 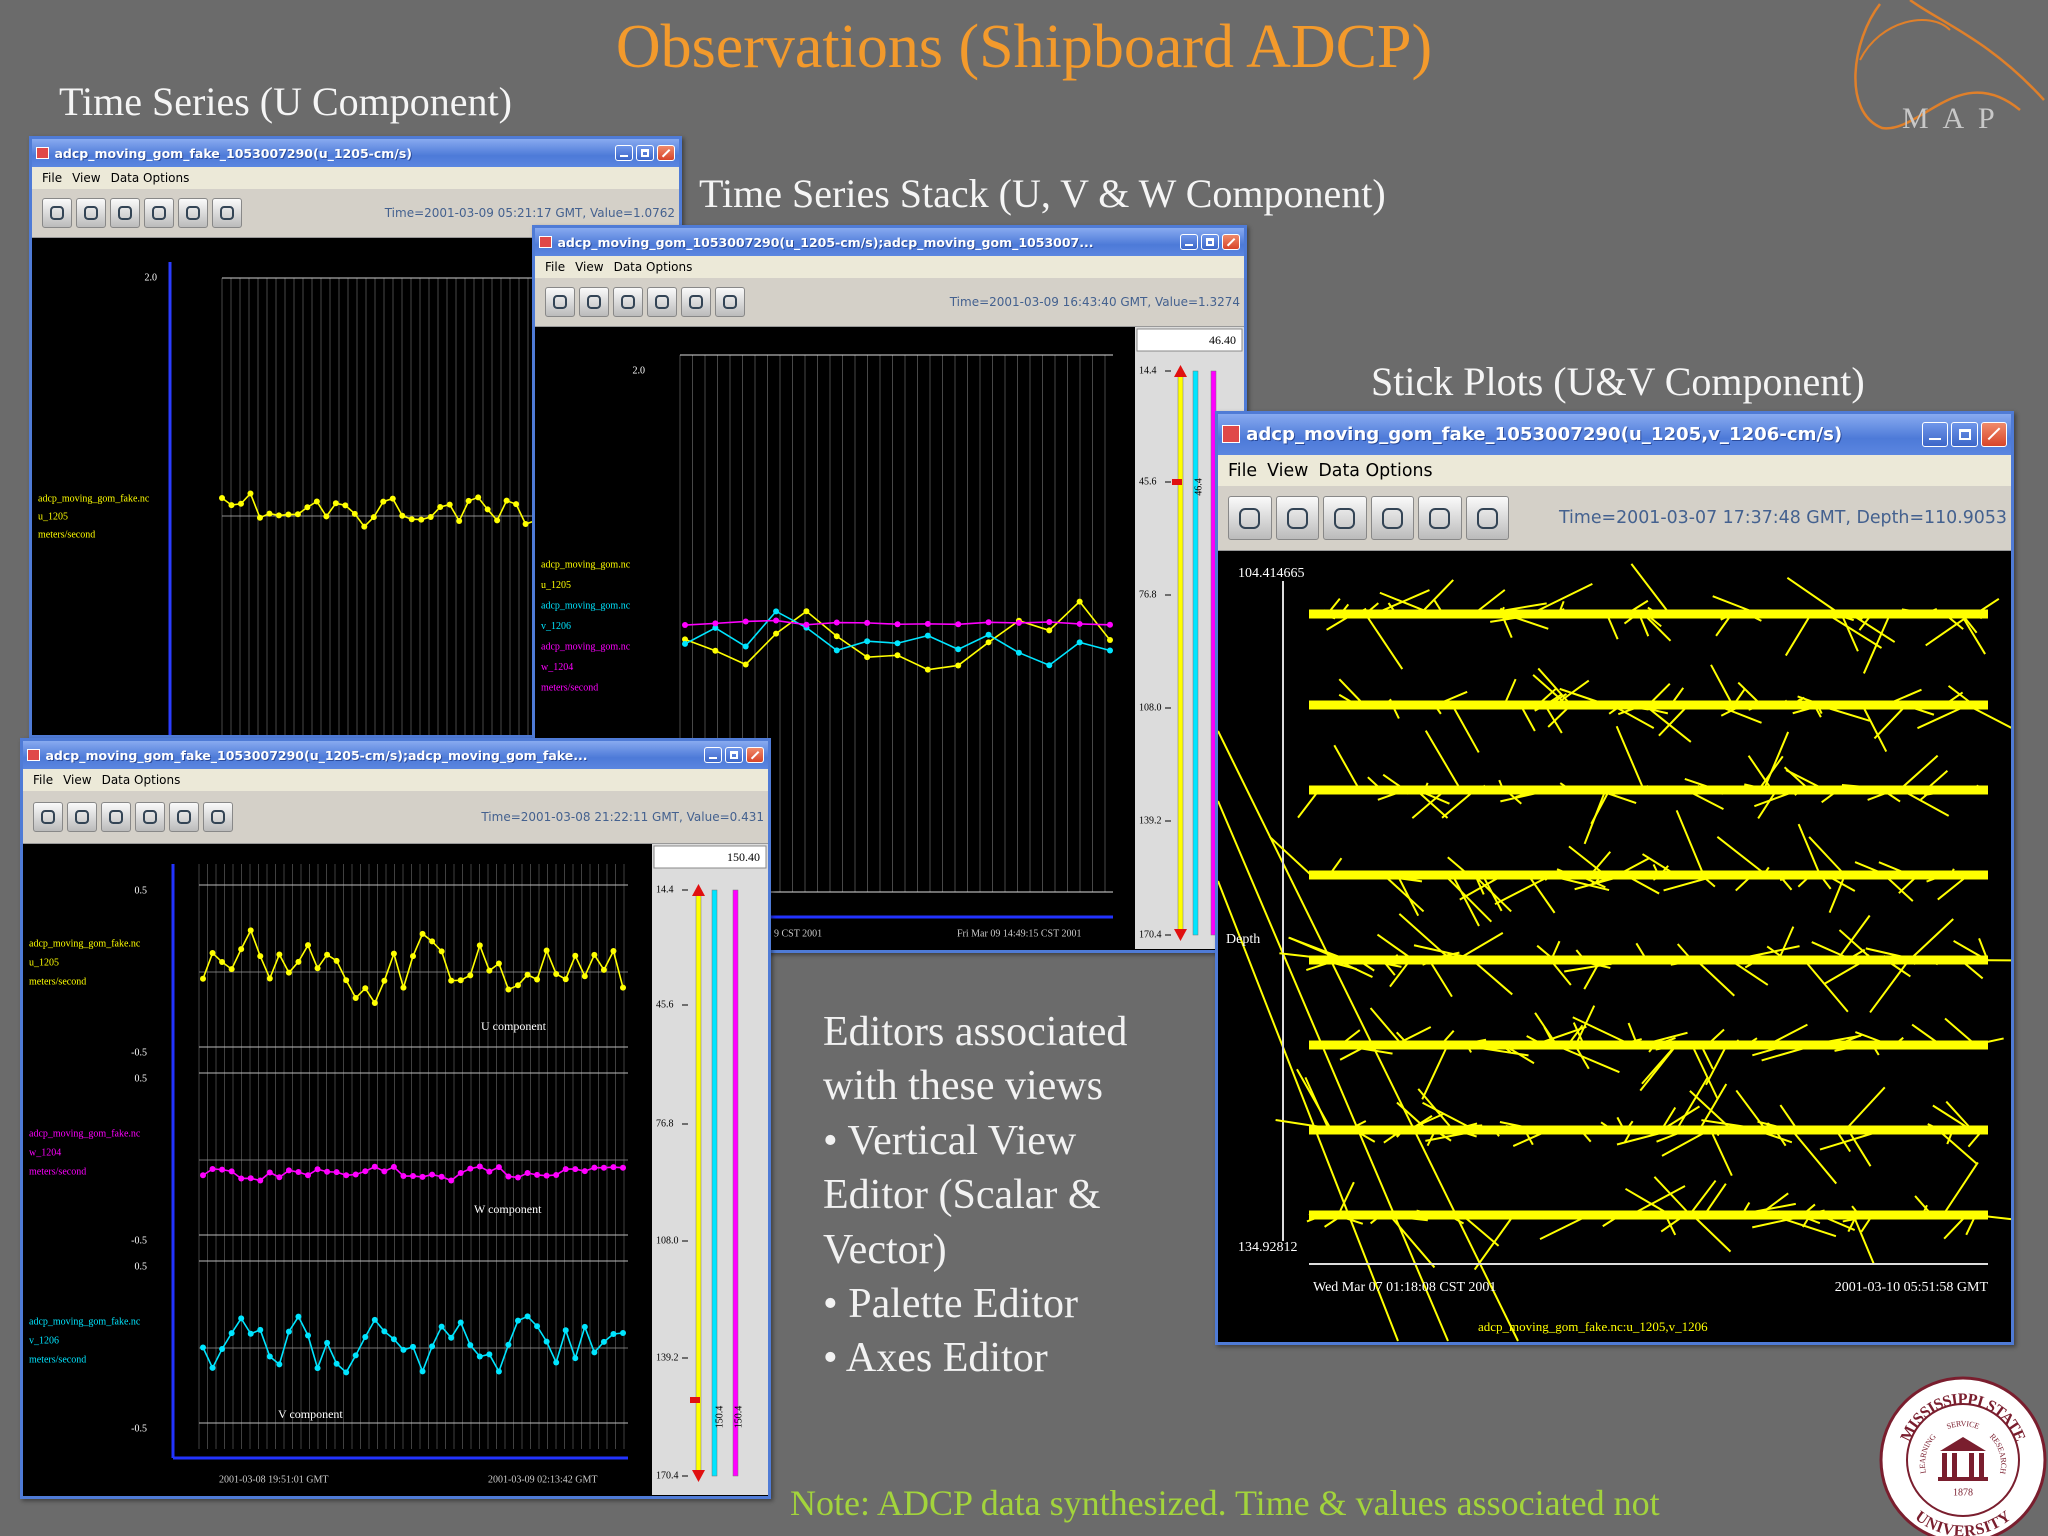 I want to click on section-label: Time Series Stack (U, V & W Component), so click(x=1042, y=193).